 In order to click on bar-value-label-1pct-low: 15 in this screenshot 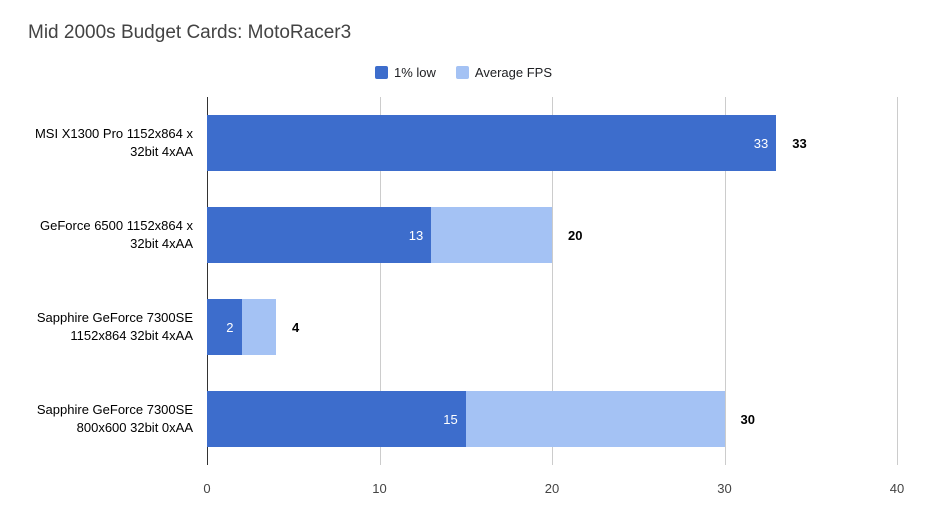, I will do `click(450, 419)`.